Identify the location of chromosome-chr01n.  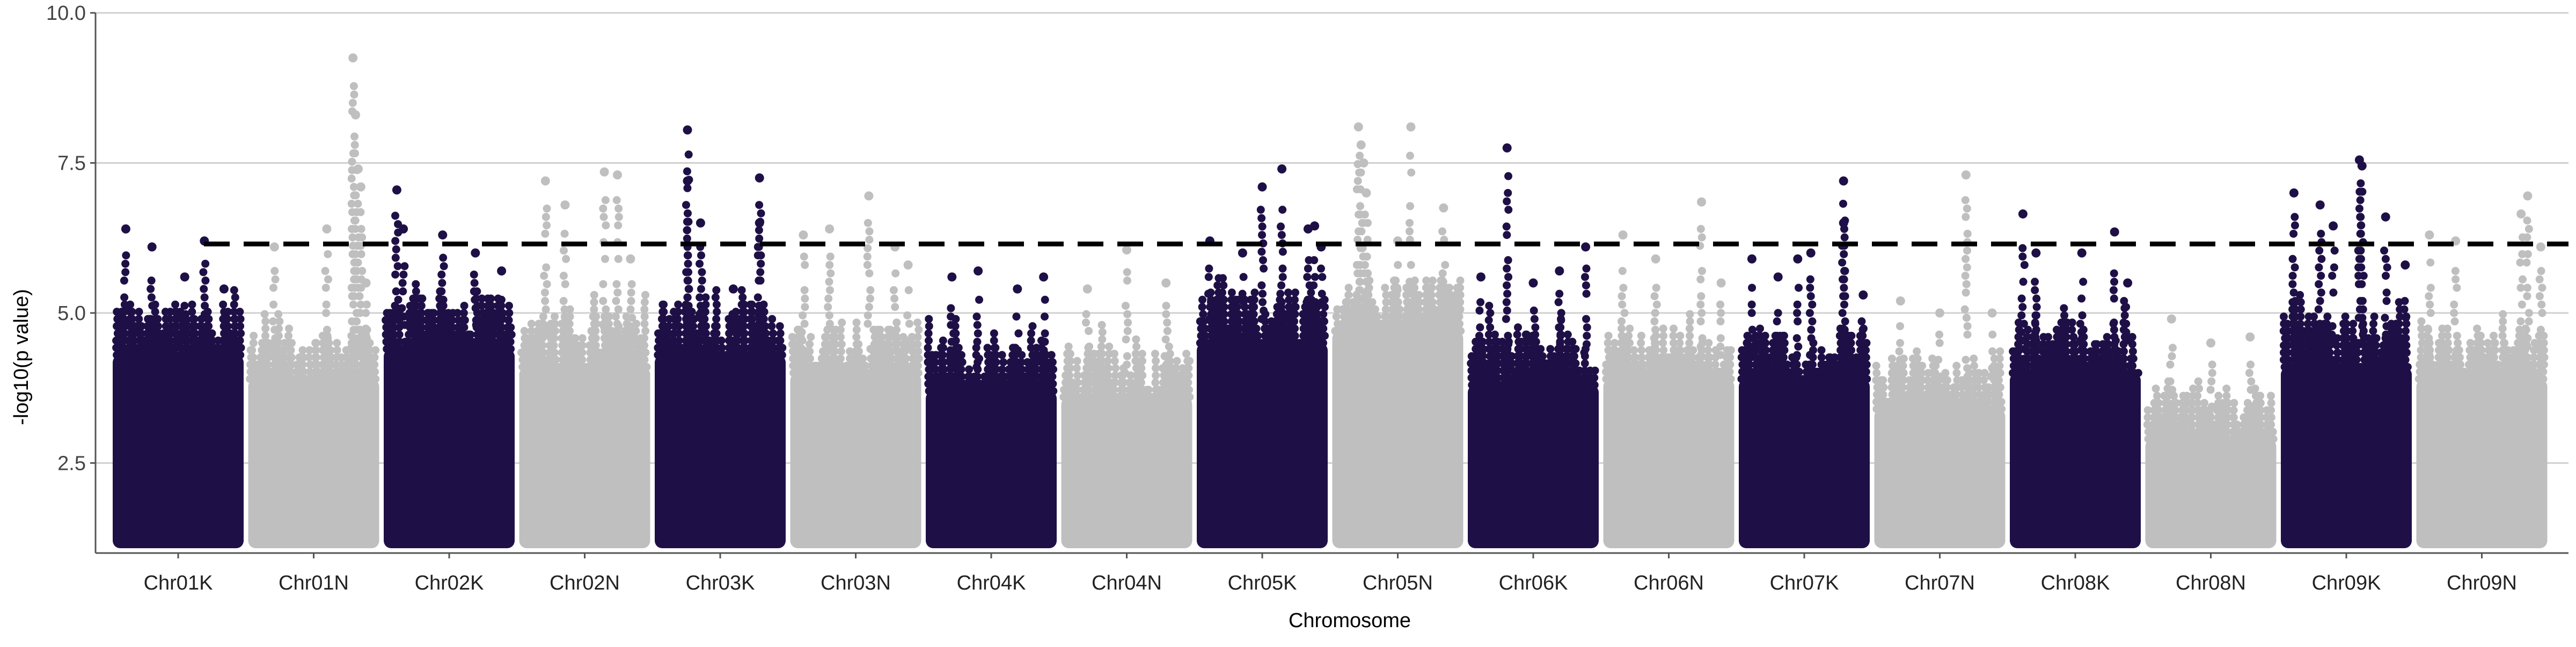
(312, 300).